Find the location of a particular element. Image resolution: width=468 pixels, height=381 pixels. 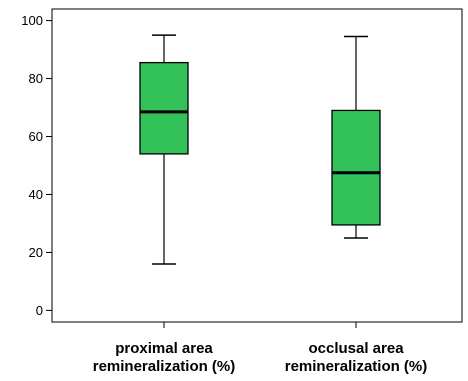

x-category-label: occlusal area remineralization (%) is located at coordinates (356, 357).